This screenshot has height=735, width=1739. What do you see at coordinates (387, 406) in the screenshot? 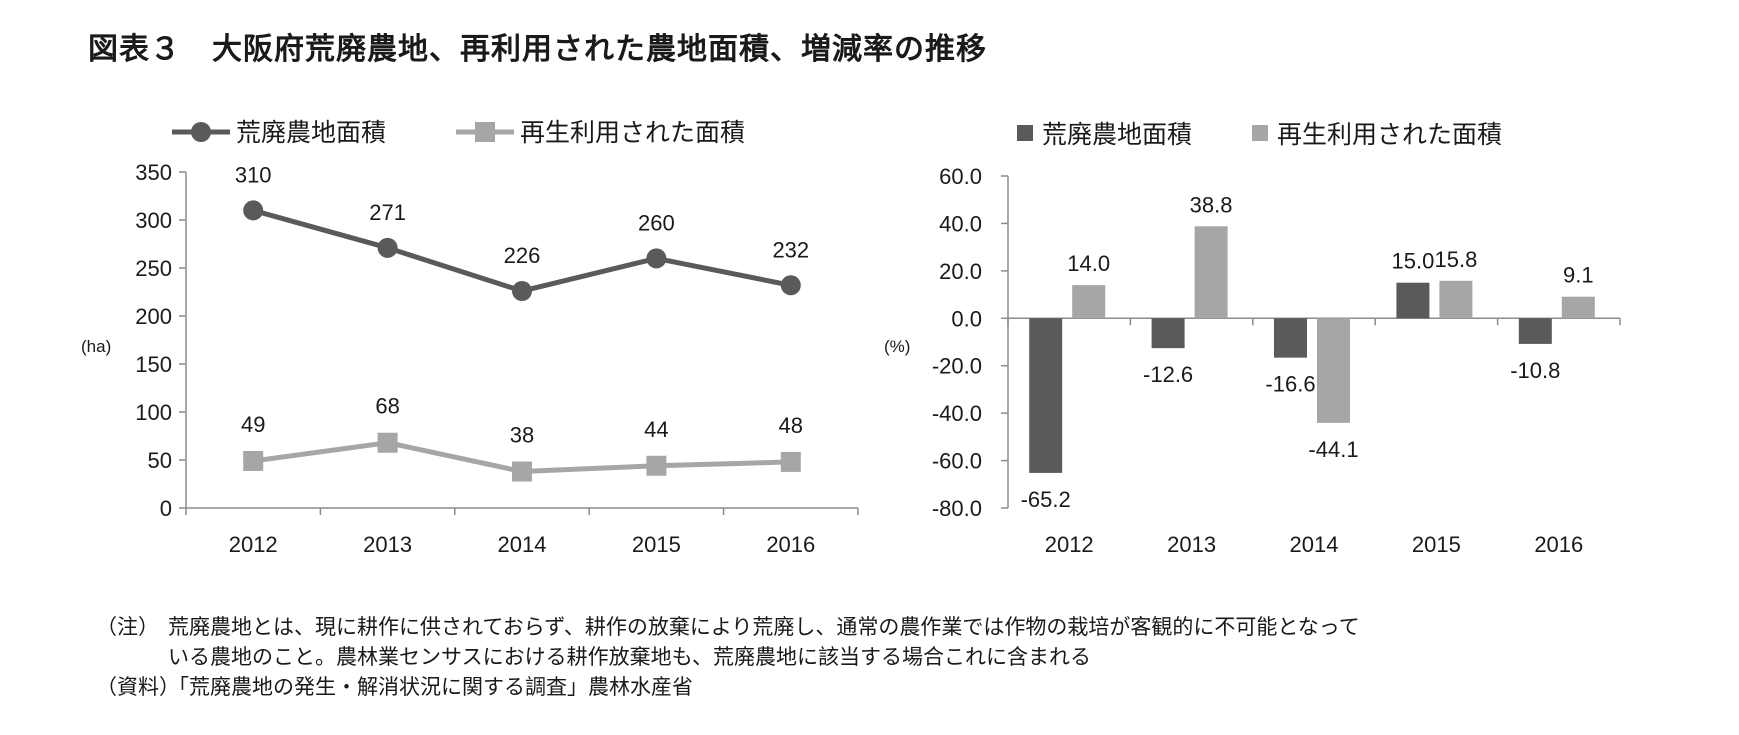
I see `data-label: 68` at bounding box center [387, 406].